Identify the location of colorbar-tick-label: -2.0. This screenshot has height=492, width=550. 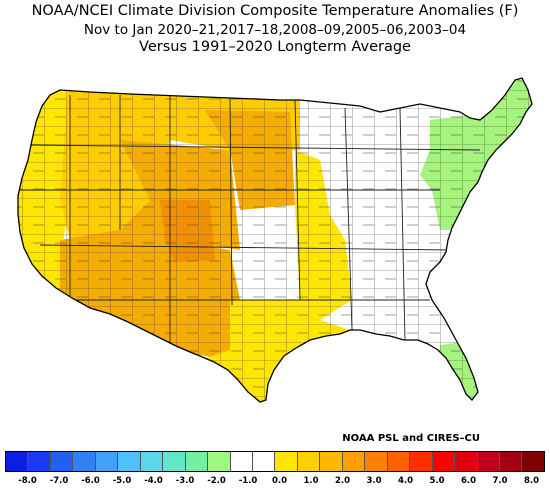
(216, 481).